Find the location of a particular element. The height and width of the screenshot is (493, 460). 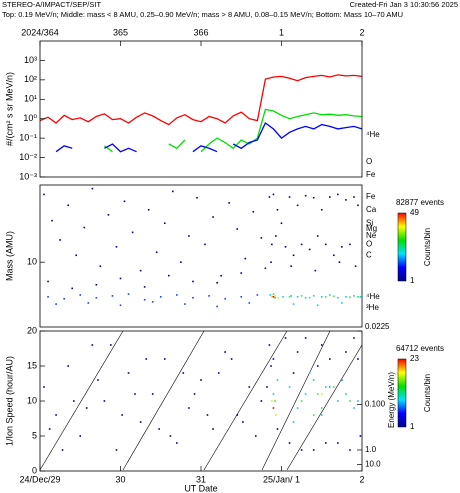

element-label: Ca is located at coordinates (371, 209).